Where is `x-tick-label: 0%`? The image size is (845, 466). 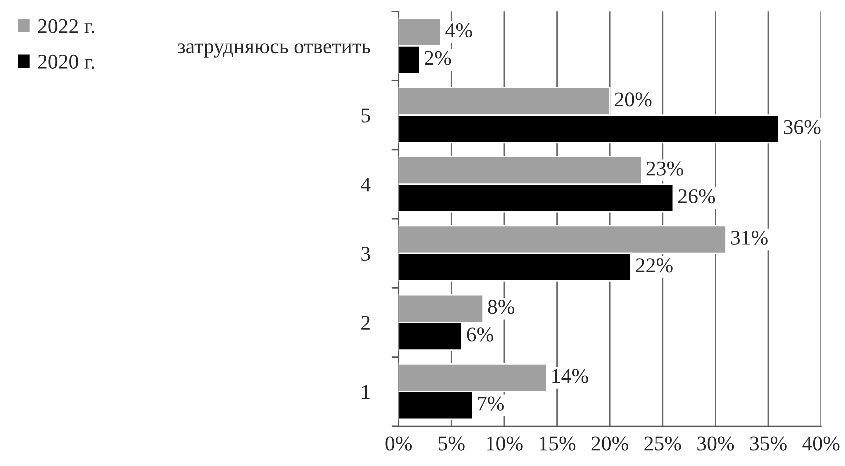 x-tick-label: 0% is located at coordinates (399, 443).